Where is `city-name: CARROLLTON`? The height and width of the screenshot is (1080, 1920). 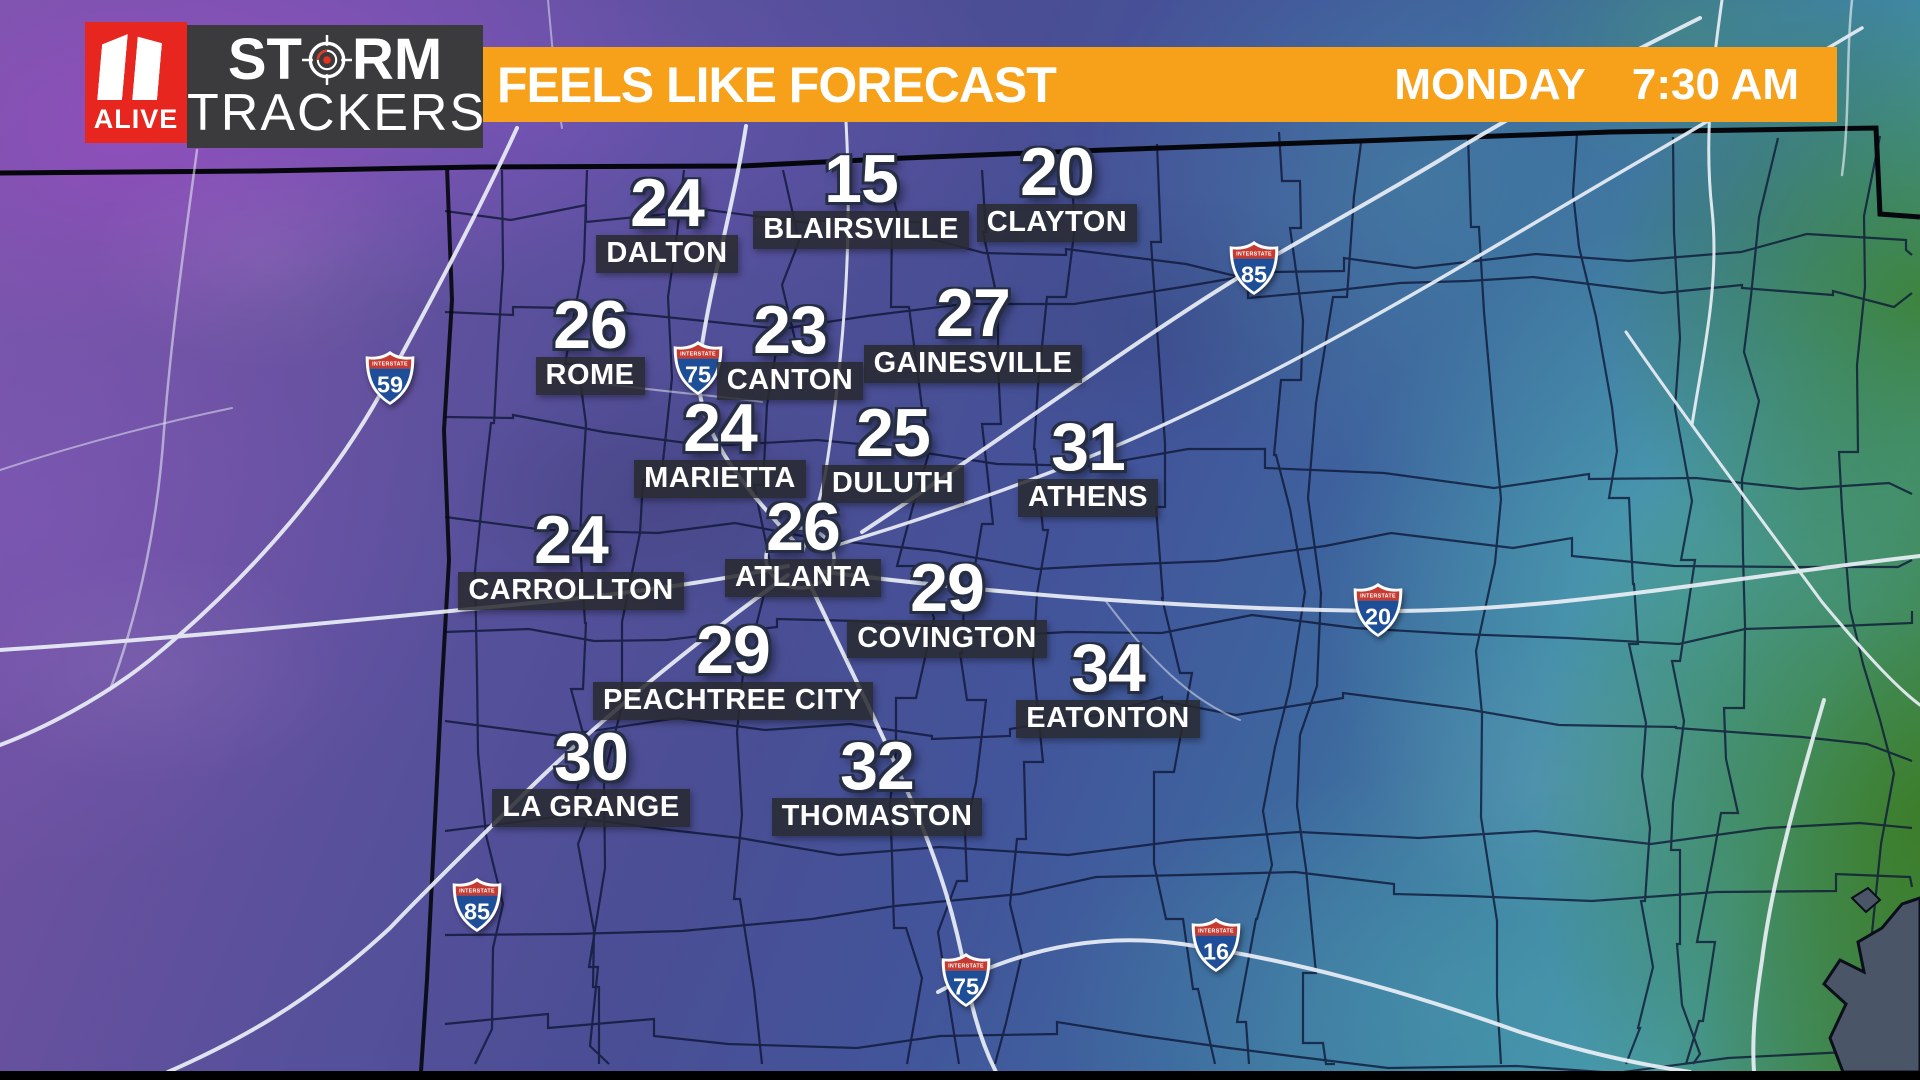
city-name: CARROLLTON is located at coordinates (571, 591).